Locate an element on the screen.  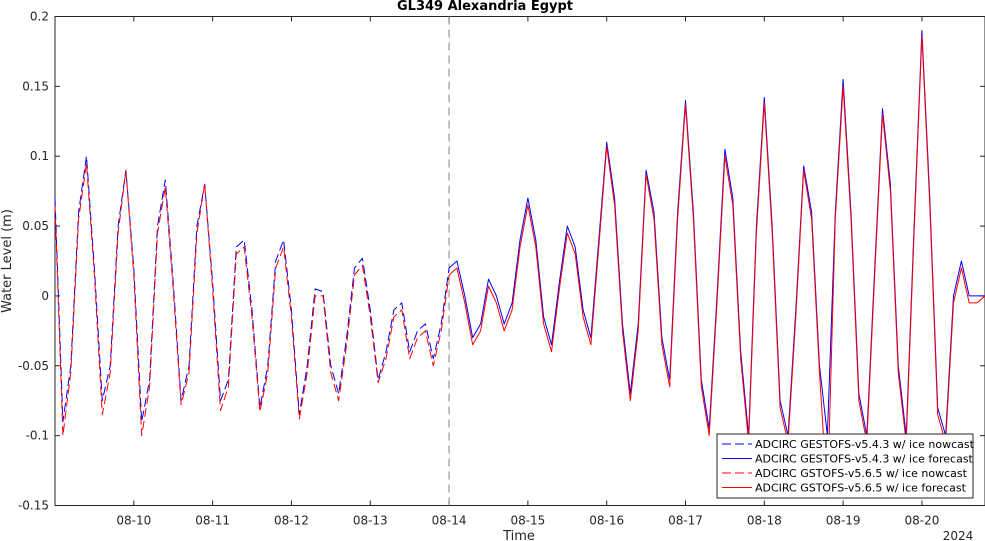
x-tick-label: 08-18 is located at coordinates (764, 521).